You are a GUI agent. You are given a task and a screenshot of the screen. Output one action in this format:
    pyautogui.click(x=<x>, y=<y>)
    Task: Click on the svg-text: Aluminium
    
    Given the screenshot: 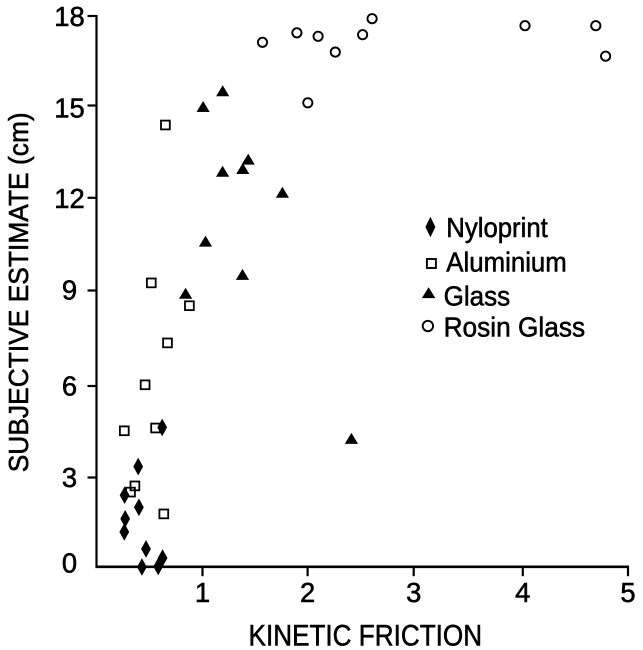 What is the action you would take?
    pyautogui.click(x=506, y=262)
    